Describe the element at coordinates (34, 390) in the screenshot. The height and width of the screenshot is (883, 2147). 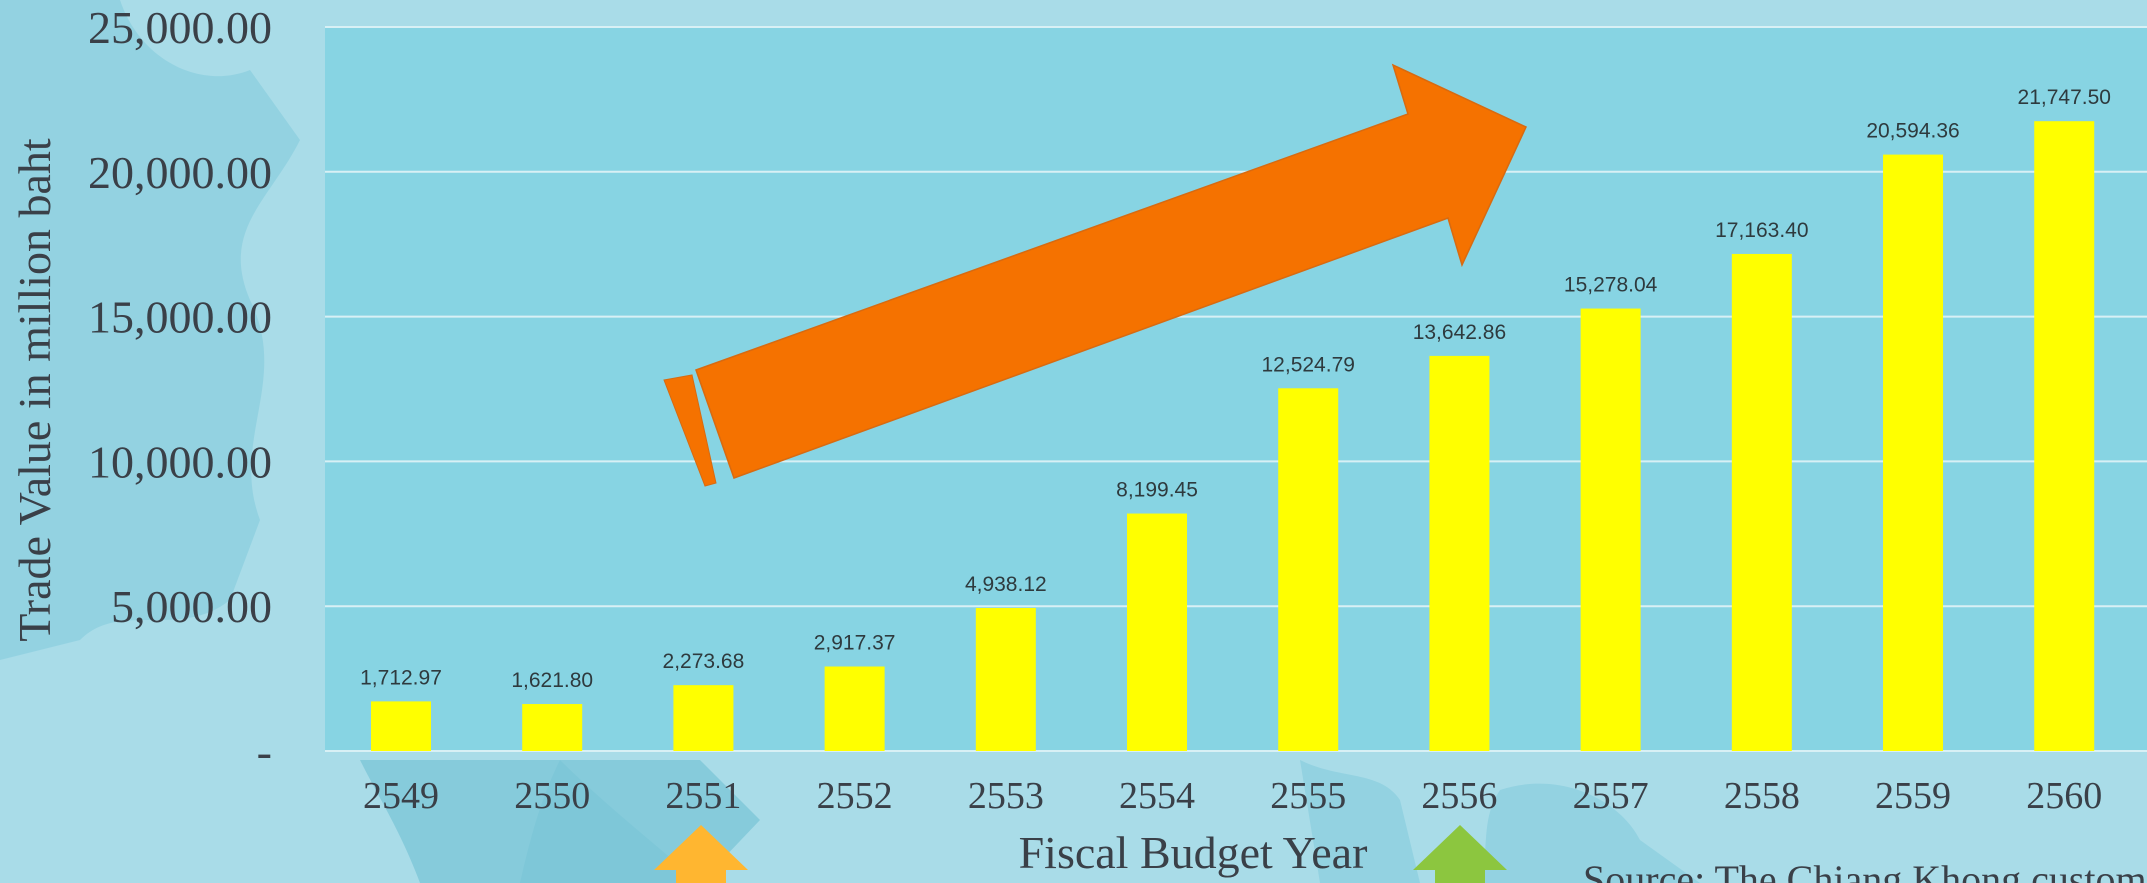
I see `y-axis-title: Trade Value in million baht` at that location.